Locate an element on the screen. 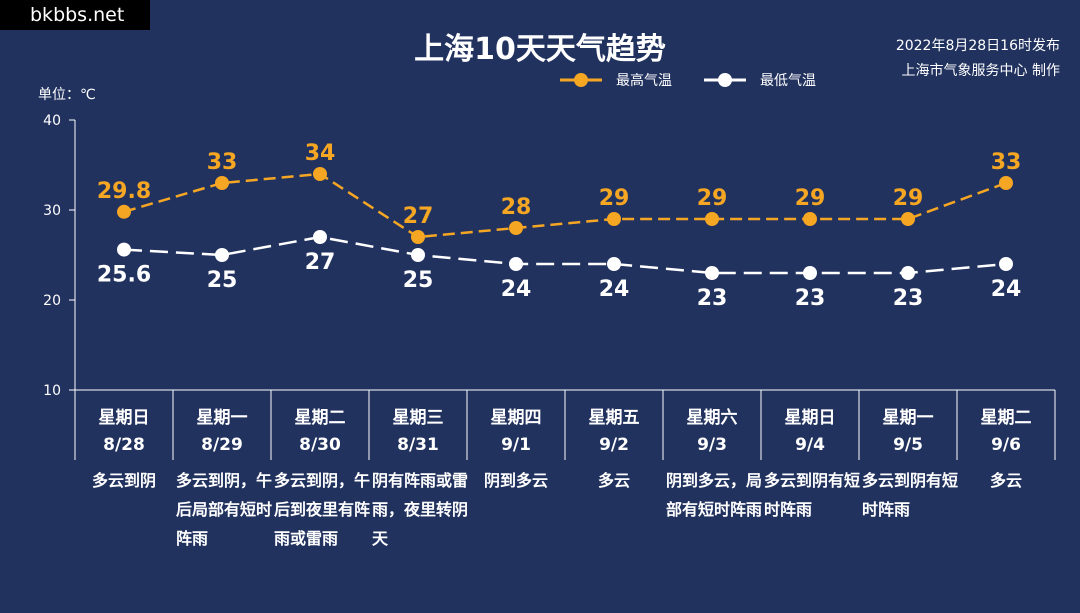 Image resolution: width=1080 pixels, height=613 pixels. x-tick-date: 8/31 is located at coordinates (418, 445).